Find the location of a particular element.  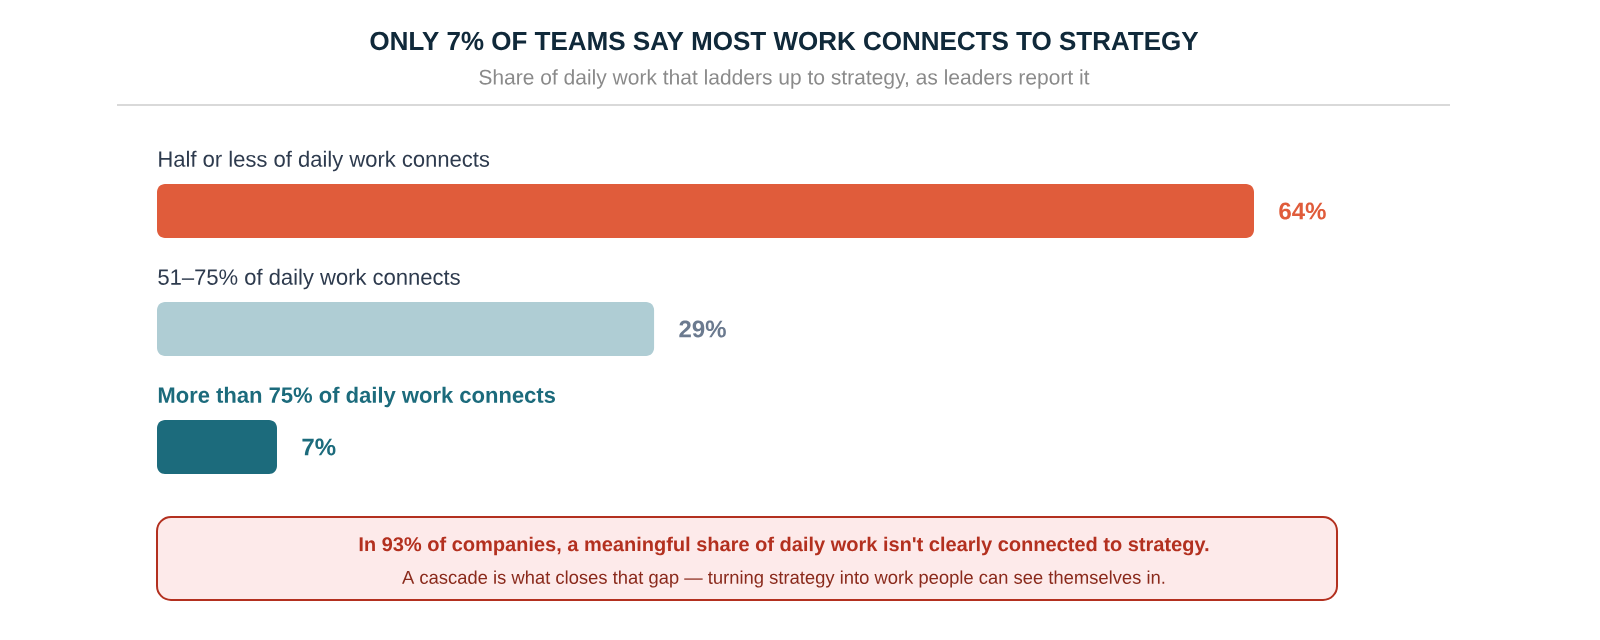

chart-title: ONLY 7% OF TEAMS SAY MOST WORK CONNECTS TO STRATEGY is located at coordinates (784, 41).